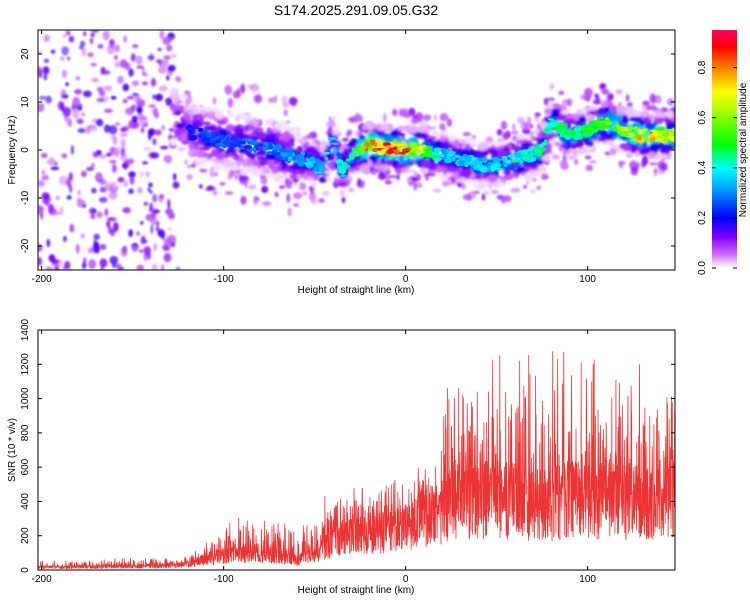 This screenshot has height=600, width=750. What do you see at coordinates (587, 579) in the screenshot?
I see `snr-x-tick-label: 100` at bounding box center [587, 579].